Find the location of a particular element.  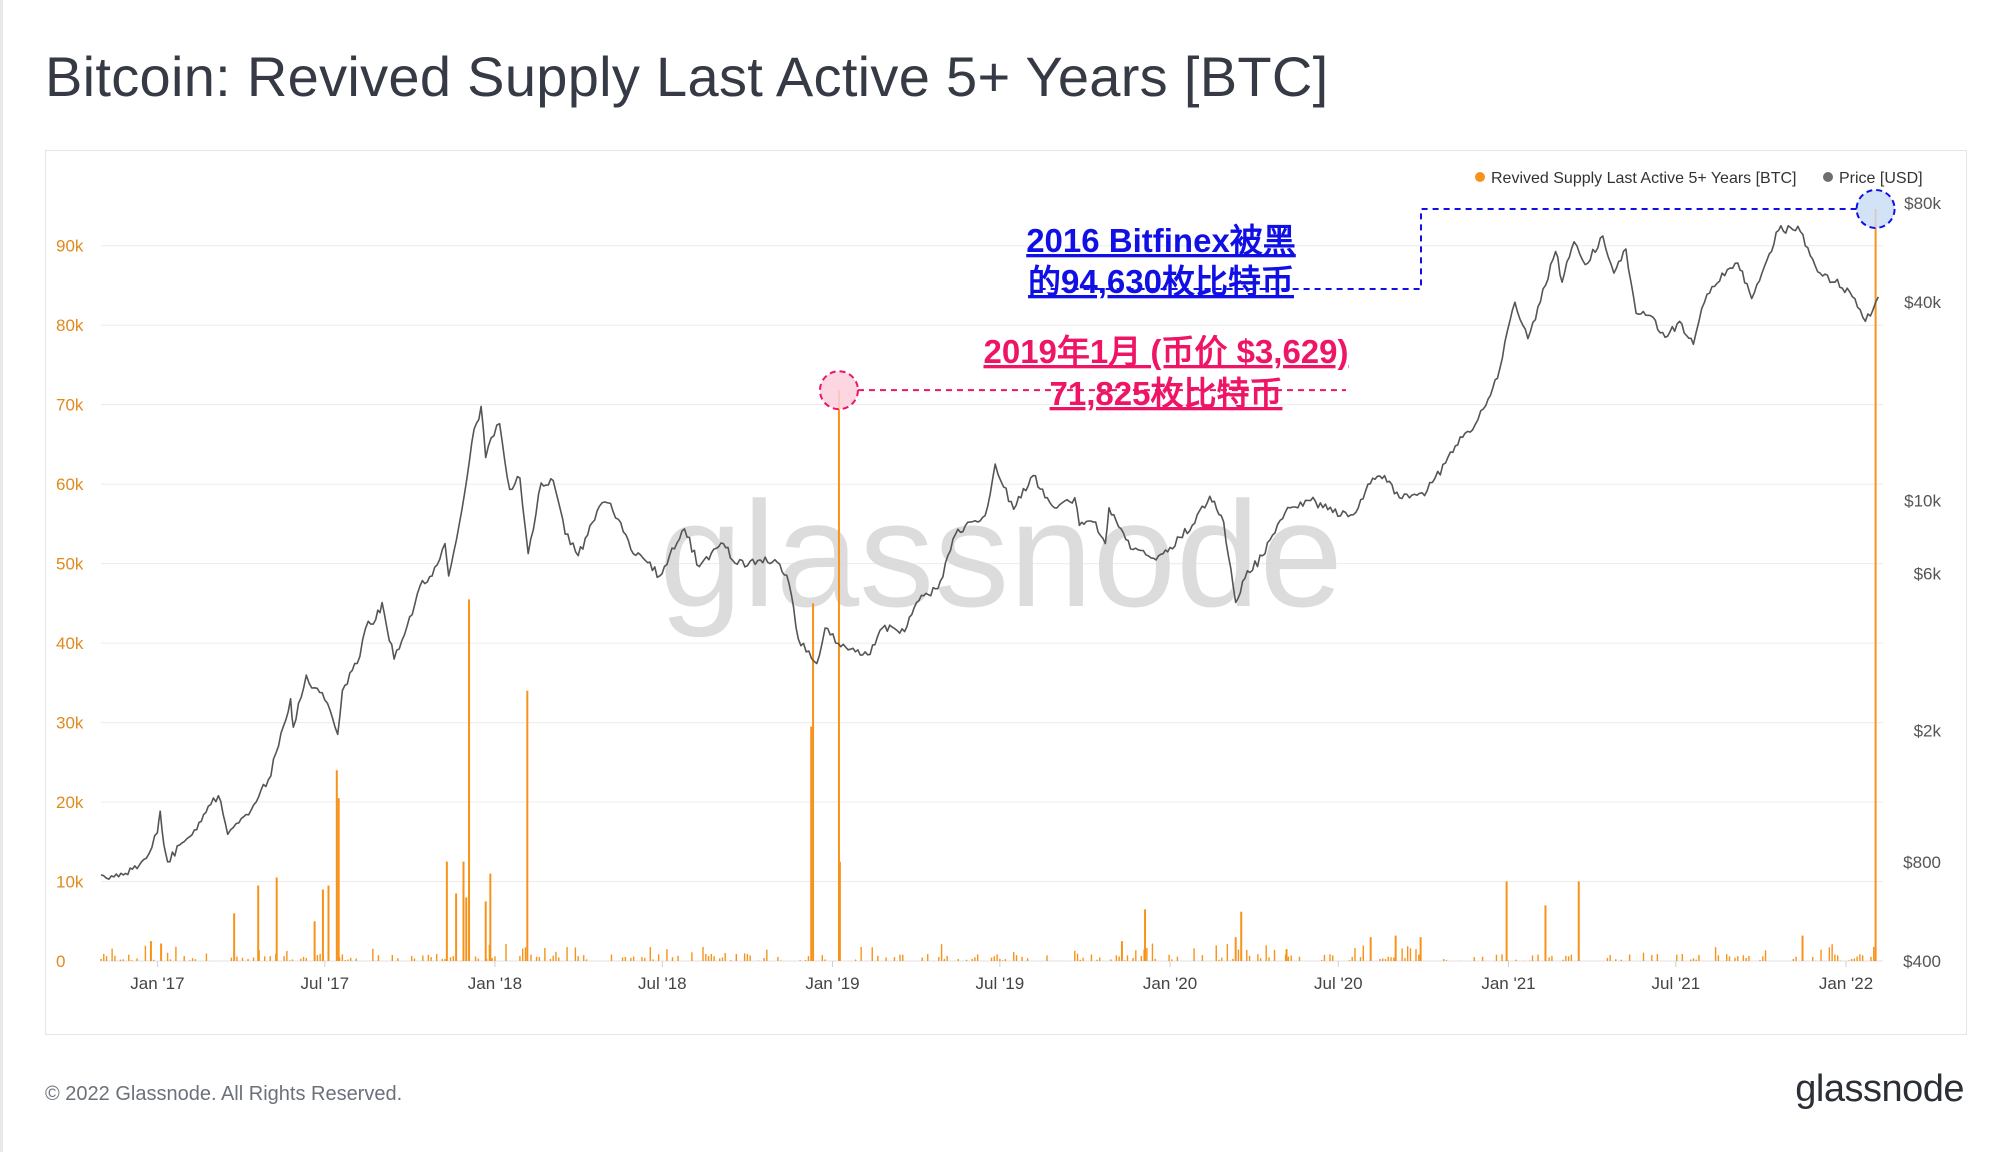

x-axis-tick-label: Jan '20 is located at coordinates (1170, 983).